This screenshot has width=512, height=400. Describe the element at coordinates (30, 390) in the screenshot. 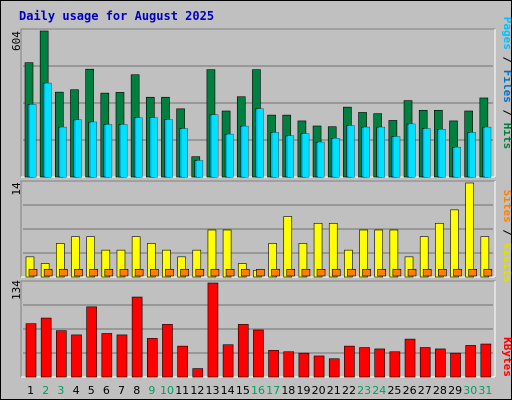

I see `day-label: 1` at that location.